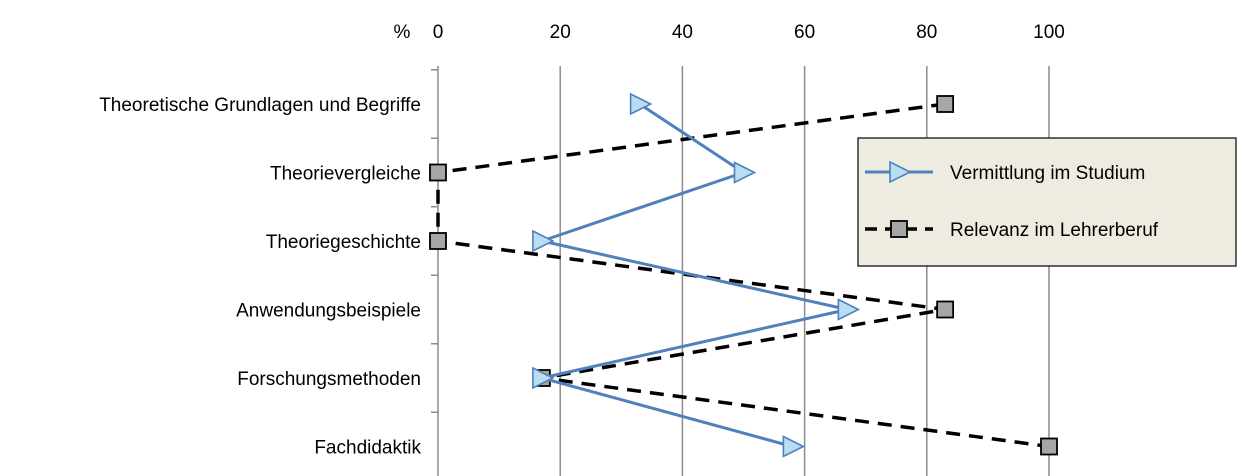  What do you see at coordinates (438, 32) in the screenshot?
I see `x-tick-label: 0` at bounding box center [438, 32].